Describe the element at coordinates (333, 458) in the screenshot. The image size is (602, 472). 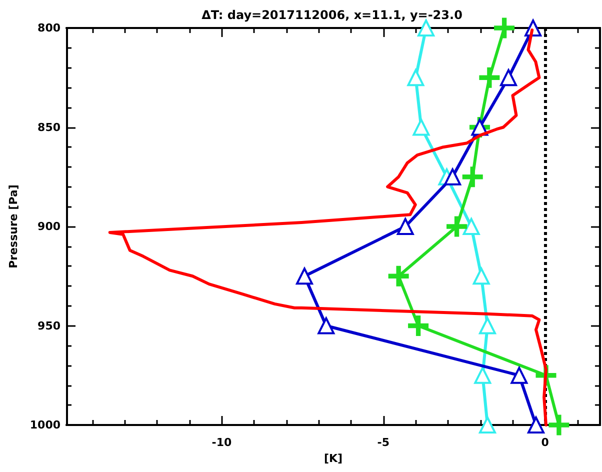
I see `x-axis-title: [K]` at that location.